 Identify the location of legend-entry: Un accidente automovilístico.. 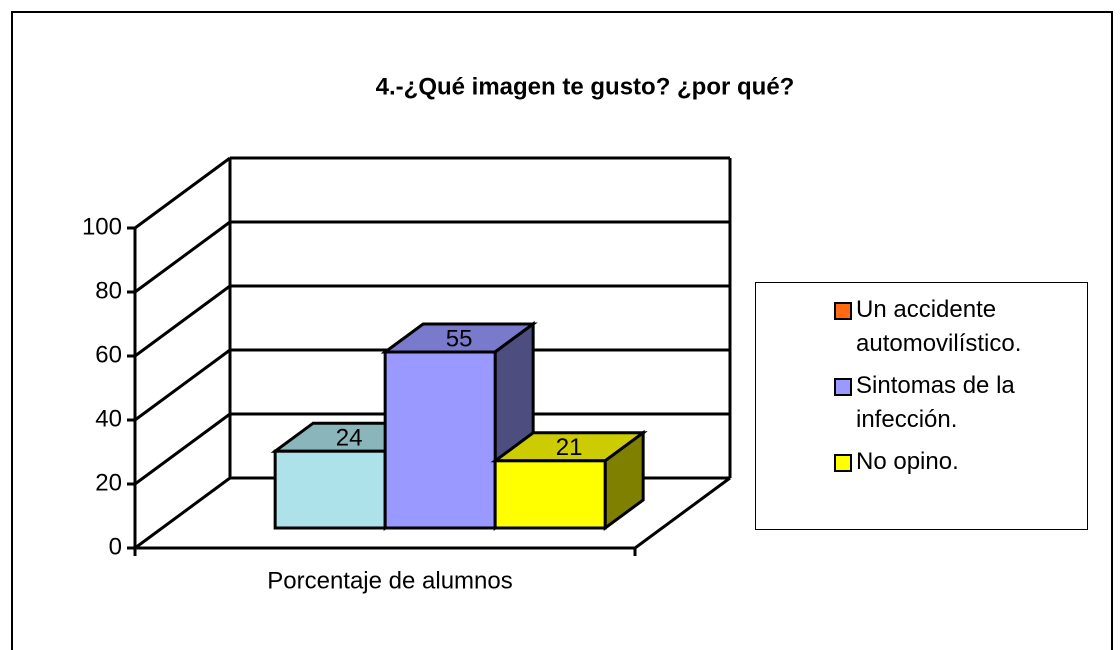
(960, 327).